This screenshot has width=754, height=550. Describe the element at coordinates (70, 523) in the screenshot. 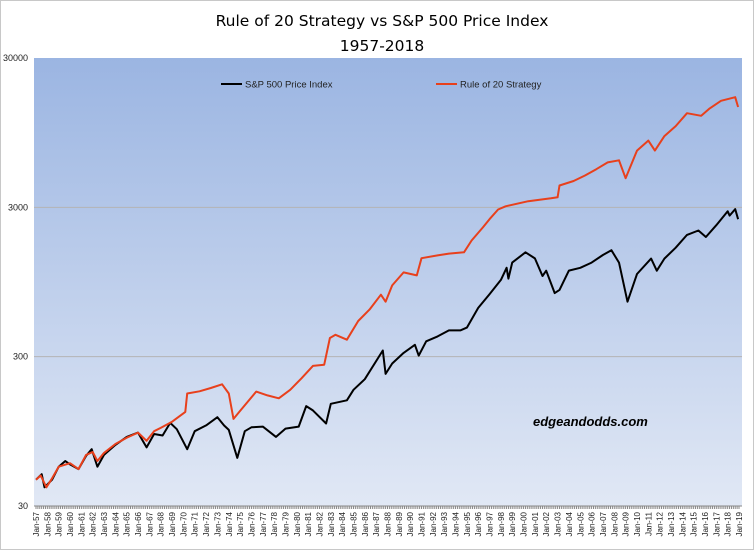

I see `x-tick-label: Jan-60` at that location.